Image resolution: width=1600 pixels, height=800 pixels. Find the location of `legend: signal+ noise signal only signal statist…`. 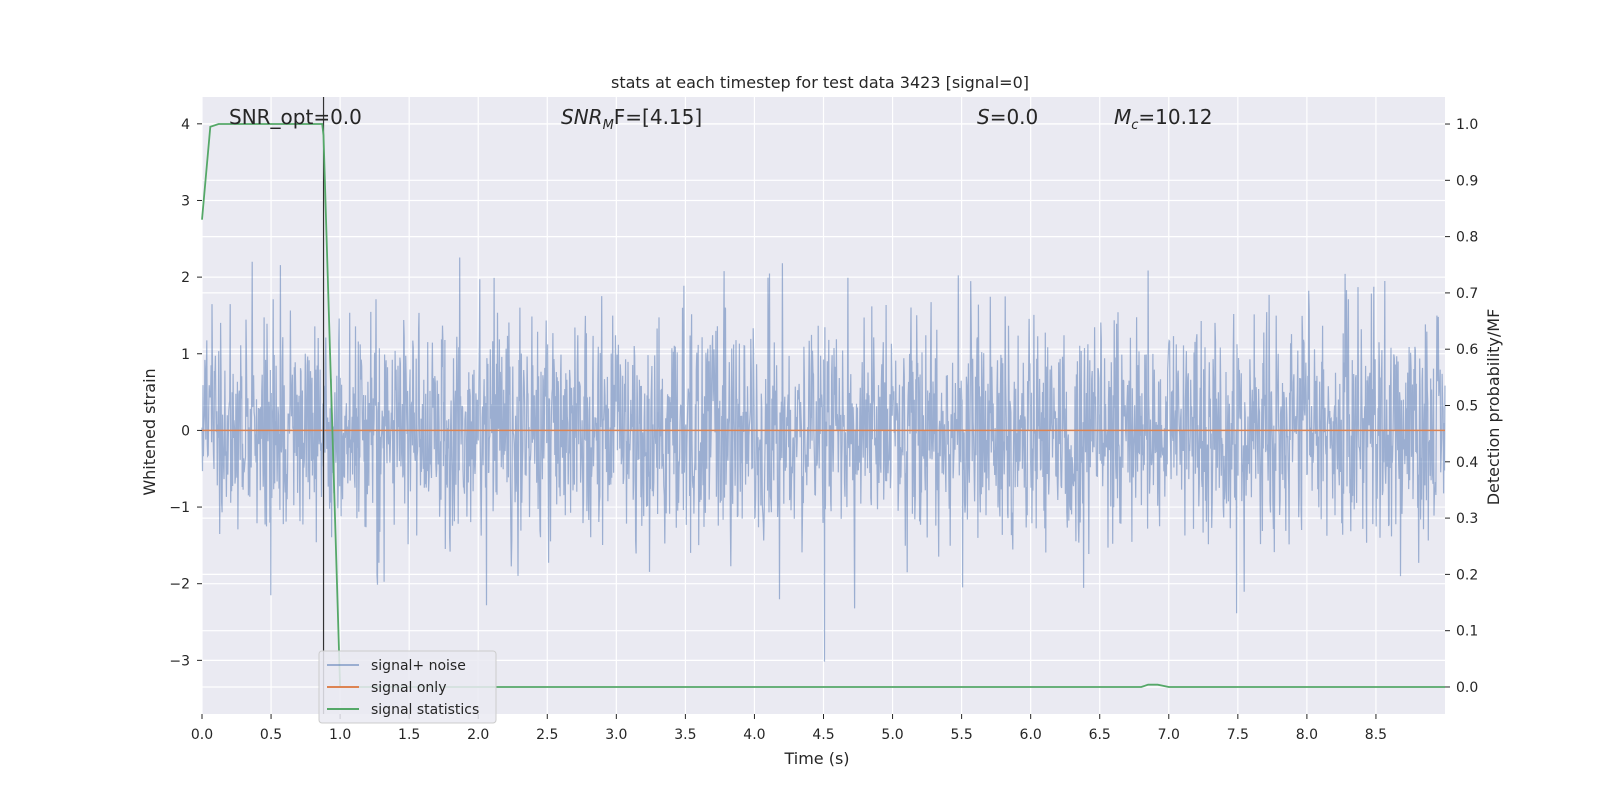

legend: signal+ noise signal only signal statist… is located at coordinates (407, 687).